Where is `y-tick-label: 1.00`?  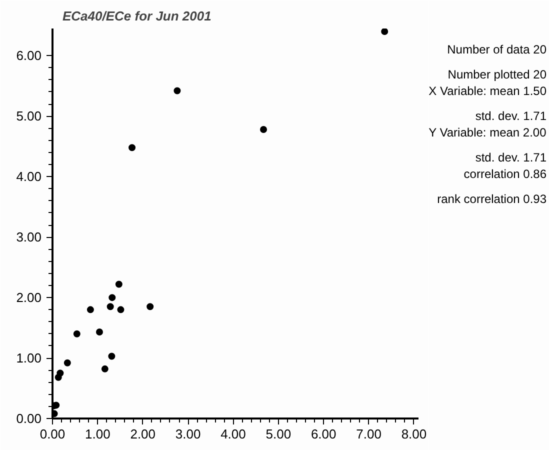
y-tick-label: 1.00 is located at coordinates (29, 358).